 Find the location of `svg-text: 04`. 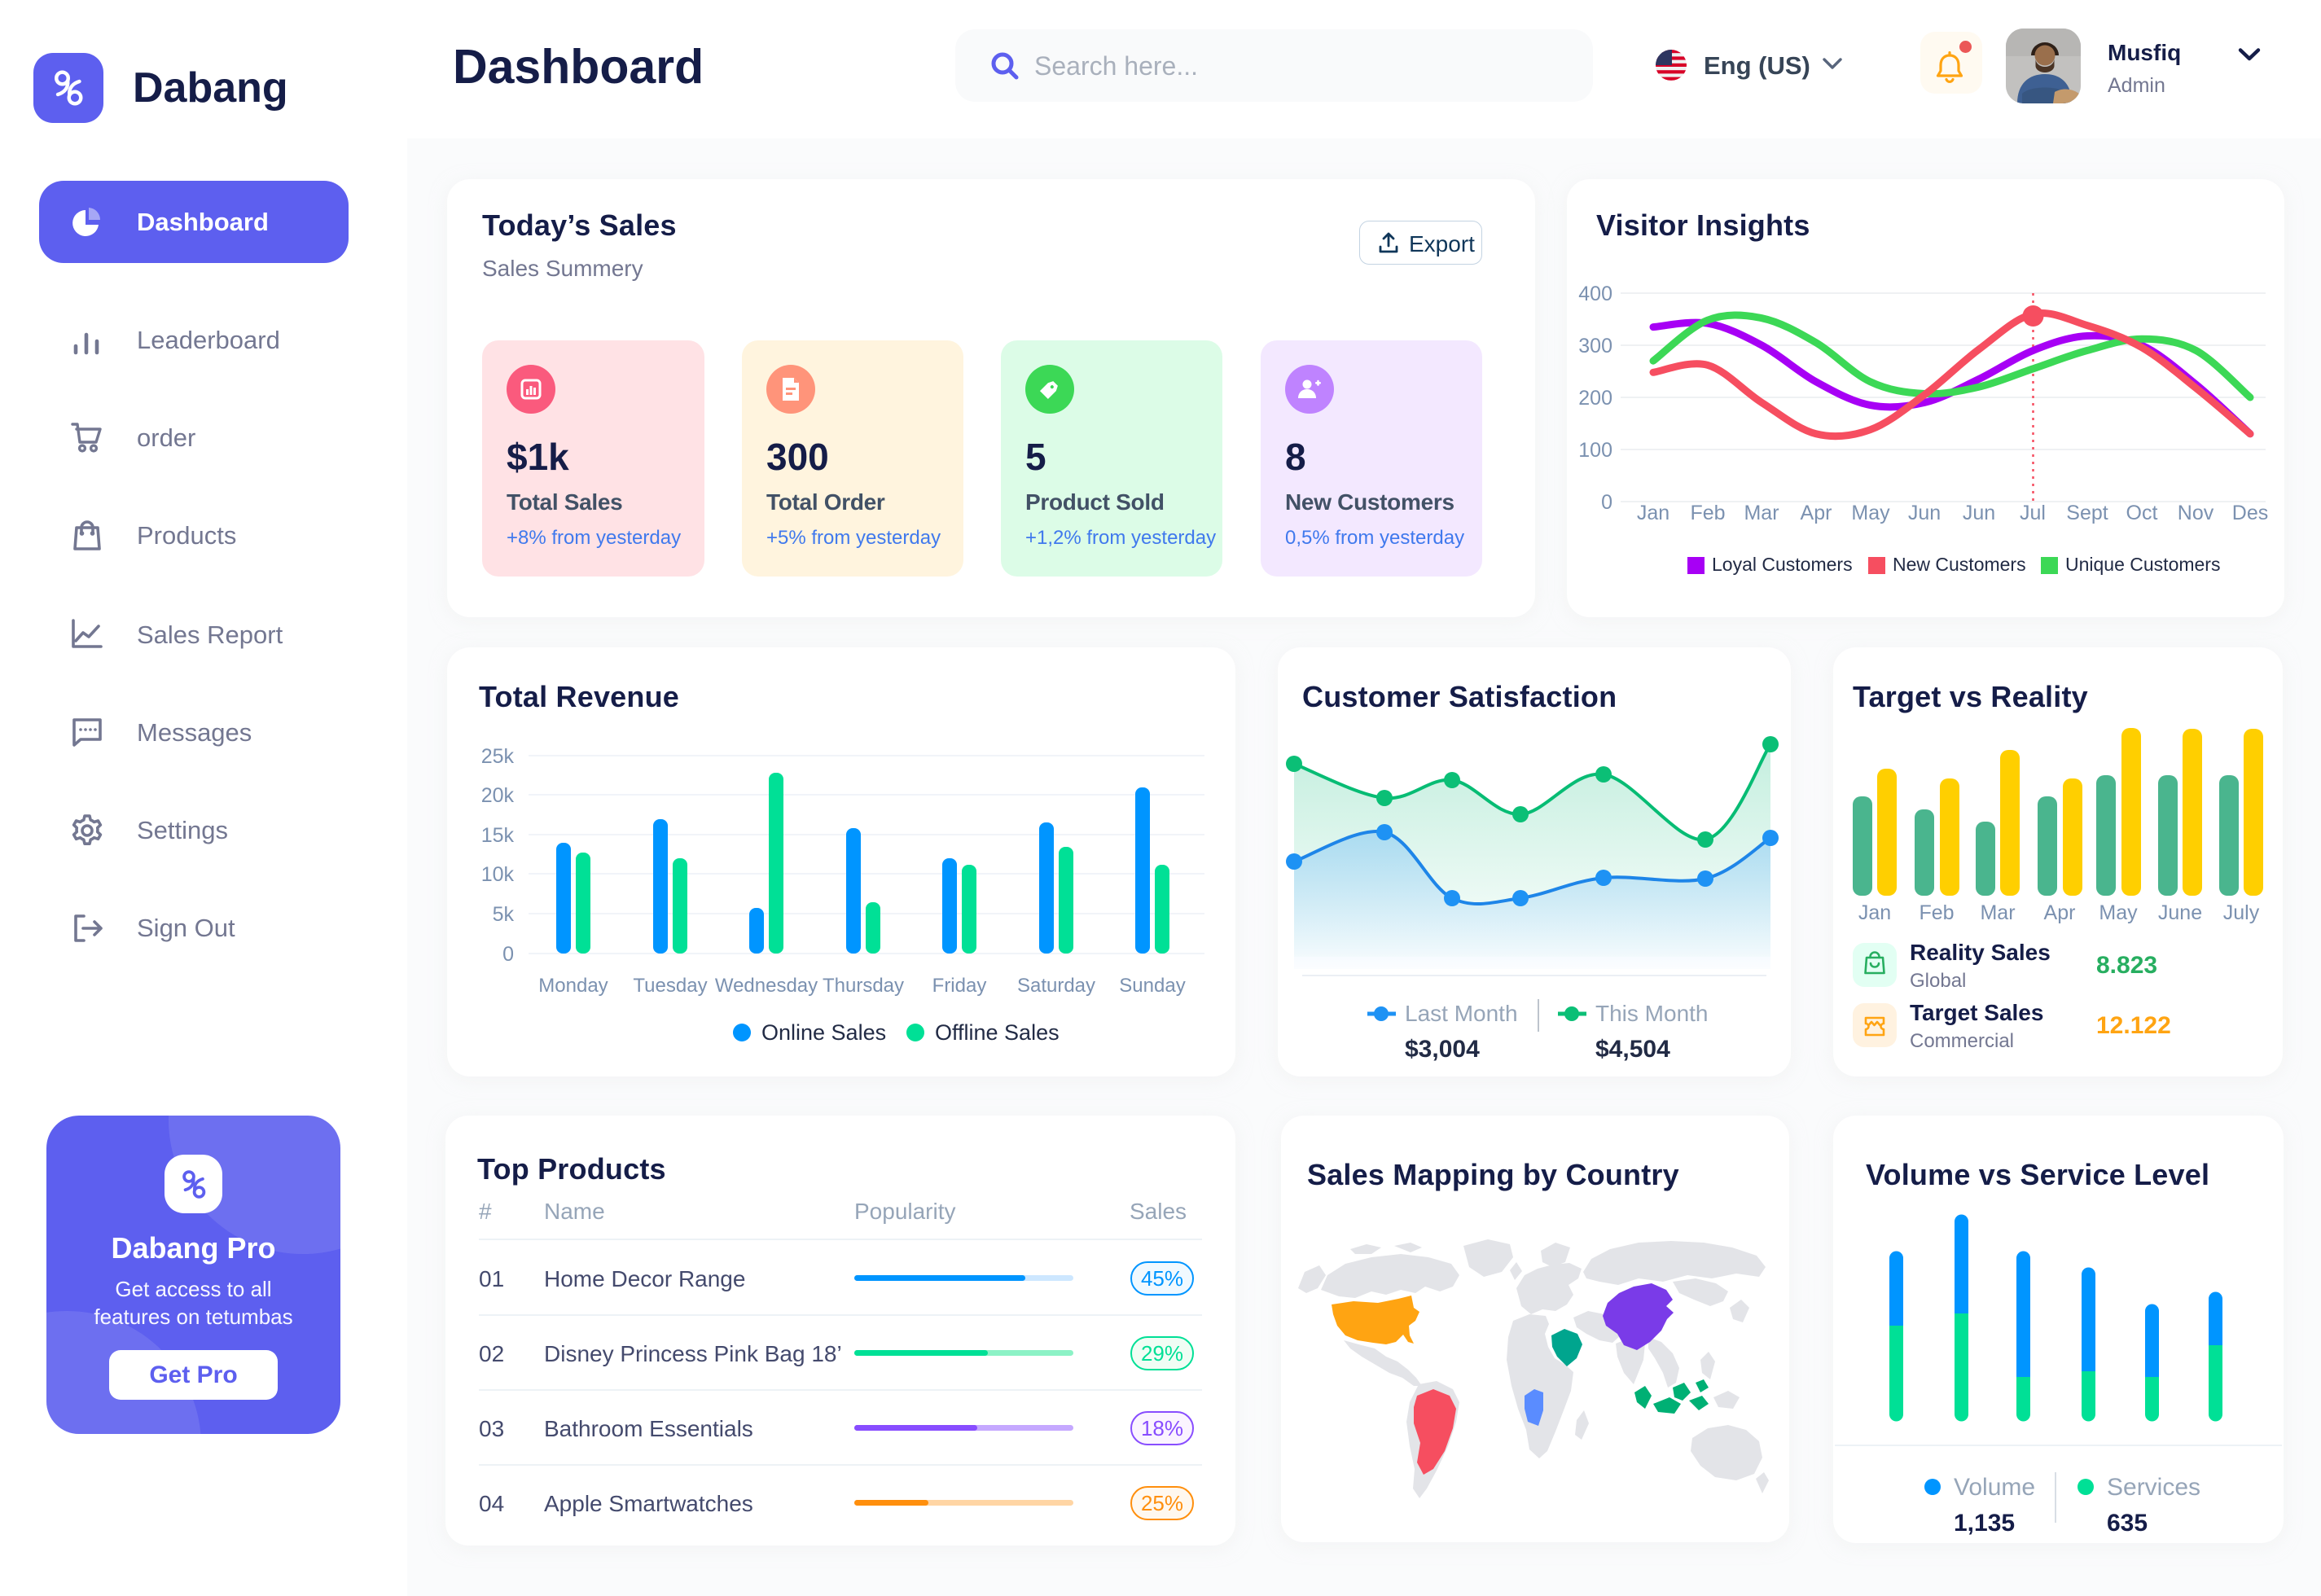

svg-text: 04 is located at coordinates (491, 1503).